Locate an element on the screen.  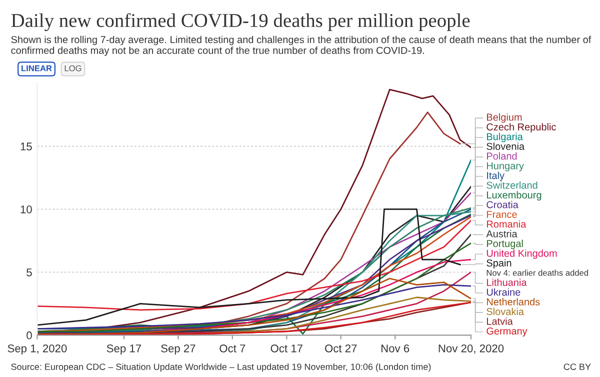
x-tick-label: Sep 1, 2020 is located at coordinates (37, 349).